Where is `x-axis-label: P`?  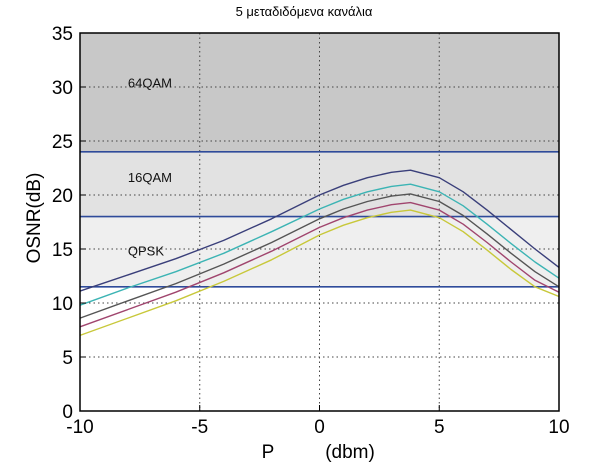 x-axis-label: P is located at coordinates (268, 452).